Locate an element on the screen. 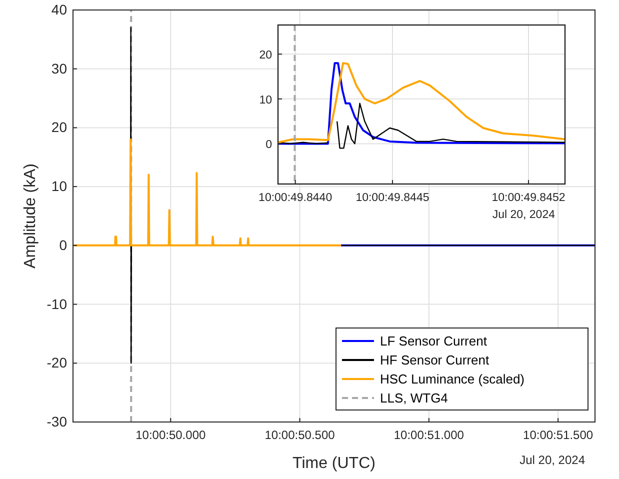 This screenshot has height=479, width=619. x-axis-title: Time (UTC) is located at coordinates (334, 463).